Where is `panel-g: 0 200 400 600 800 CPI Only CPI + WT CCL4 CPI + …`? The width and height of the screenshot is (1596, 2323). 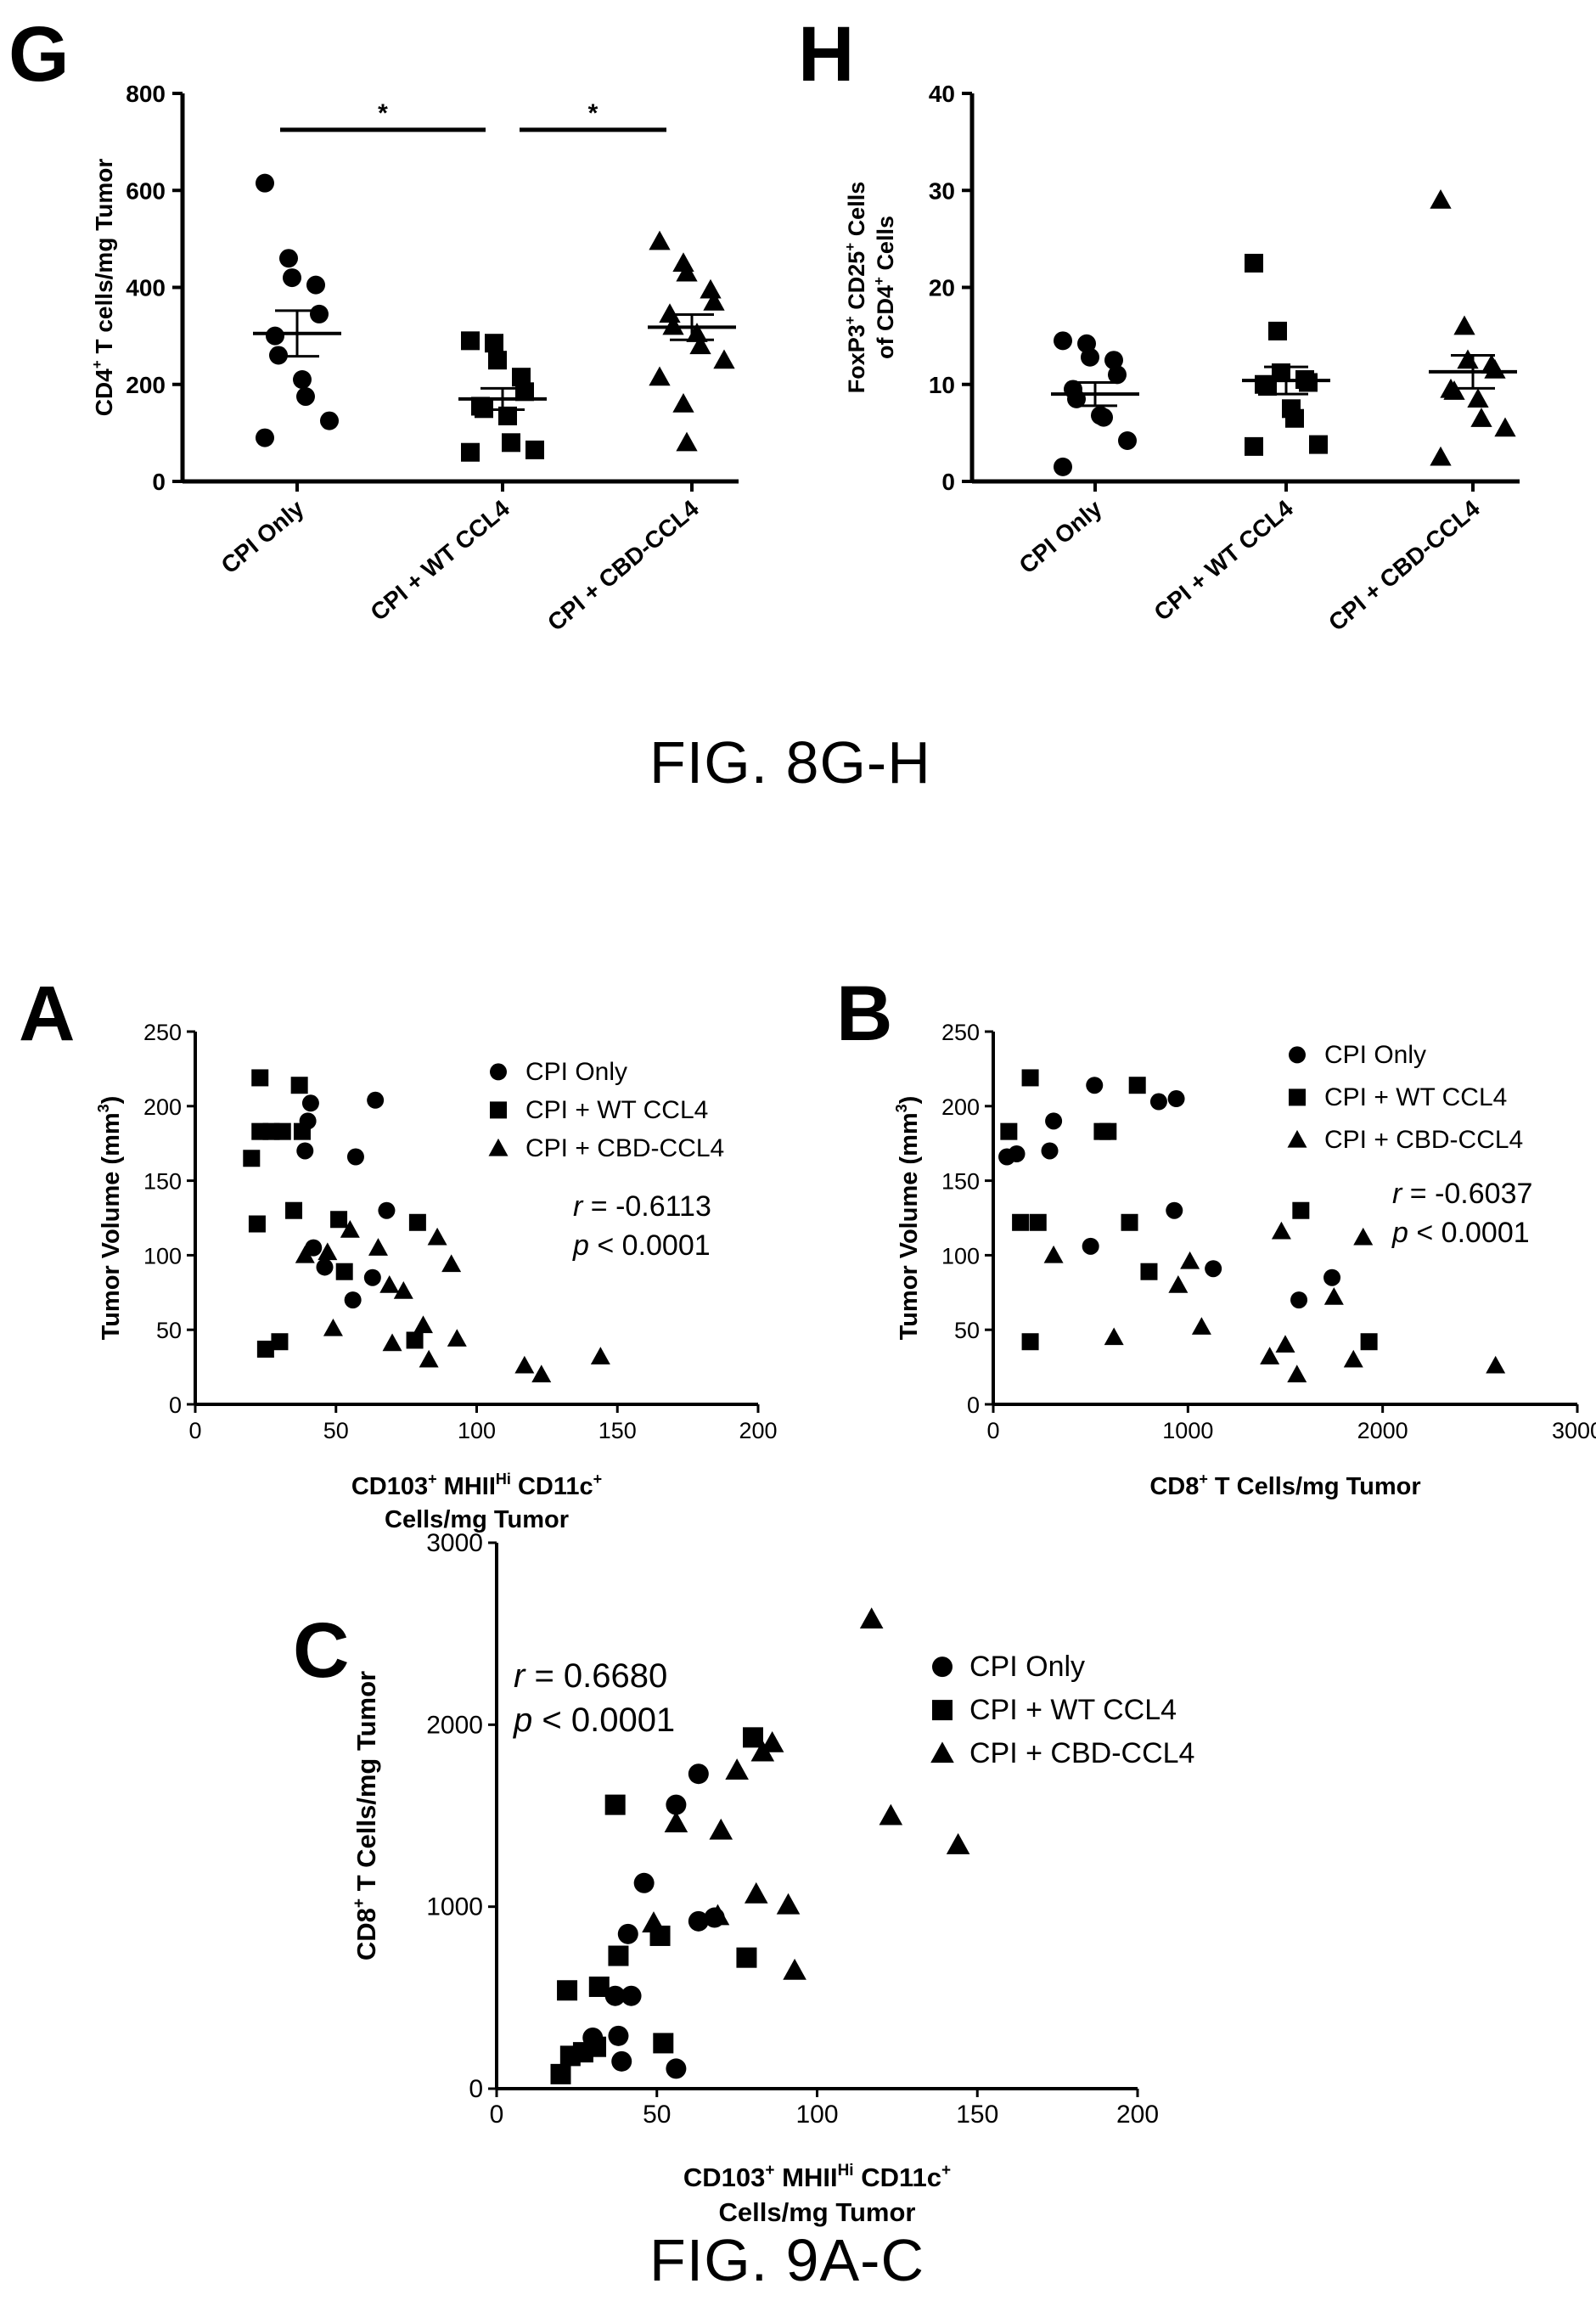 panel-g: 0 200 400 600 800 CPI Only CPI + WT CCL4 CPI + … is located at coordinates (414, 359).